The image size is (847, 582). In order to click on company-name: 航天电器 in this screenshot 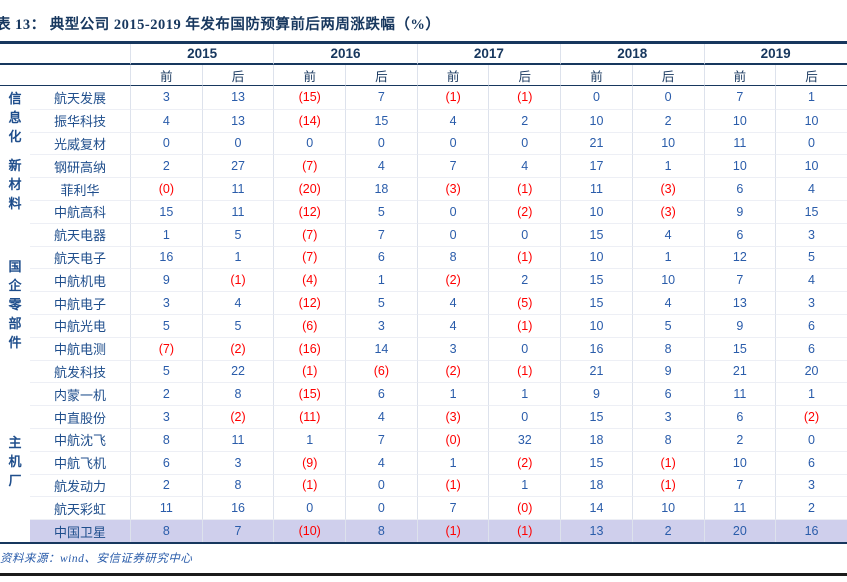, I will do `click(80, 234)`.